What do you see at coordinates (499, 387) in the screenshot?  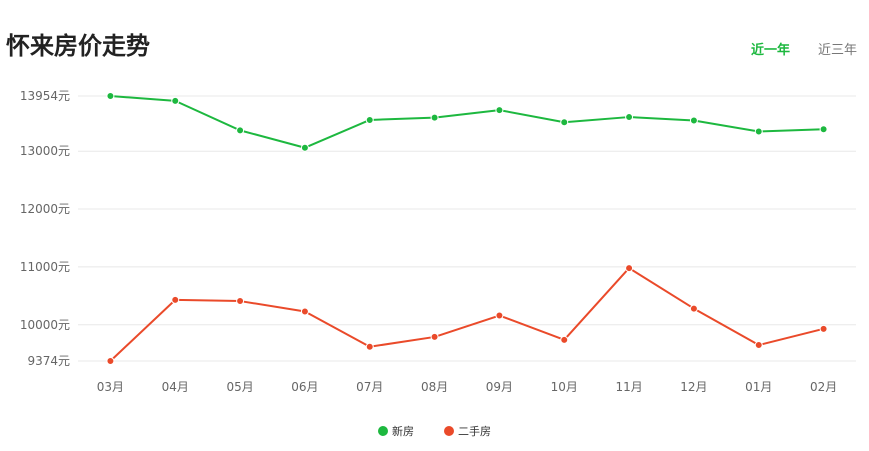 I see `x-tick-label: 09月` at bounding box center [499, 387].